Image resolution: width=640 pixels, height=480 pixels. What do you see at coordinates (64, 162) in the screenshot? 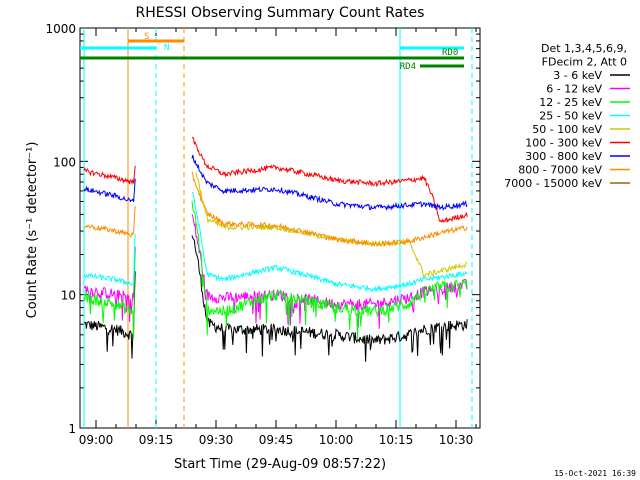
I see `y-tick-label: 100` at bounding box center [64, 162].